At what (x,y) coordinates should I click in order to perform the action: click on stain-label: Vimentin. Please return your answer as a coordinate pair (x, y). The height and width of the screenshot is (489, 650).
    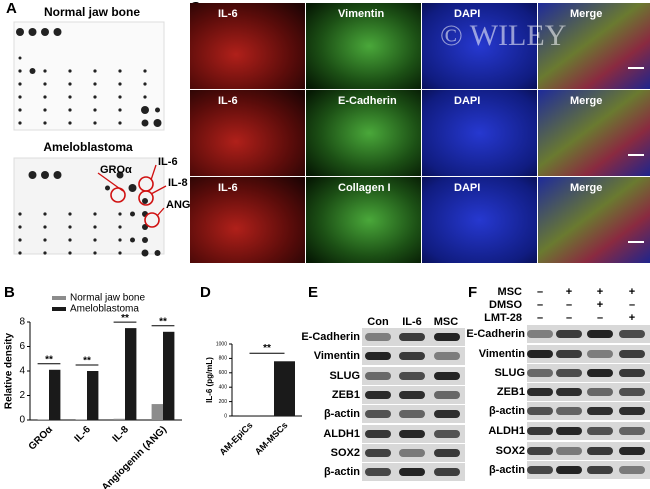
    Looking at the image, I should click on (361, 14).